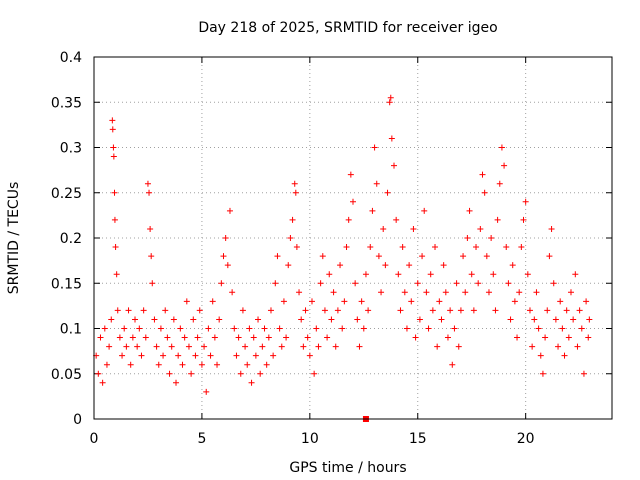 The image size is (640, 480). Describe the element at coordinates (66, 194) in the screenshot. I see `y-tick-label: 0.25` at that location.